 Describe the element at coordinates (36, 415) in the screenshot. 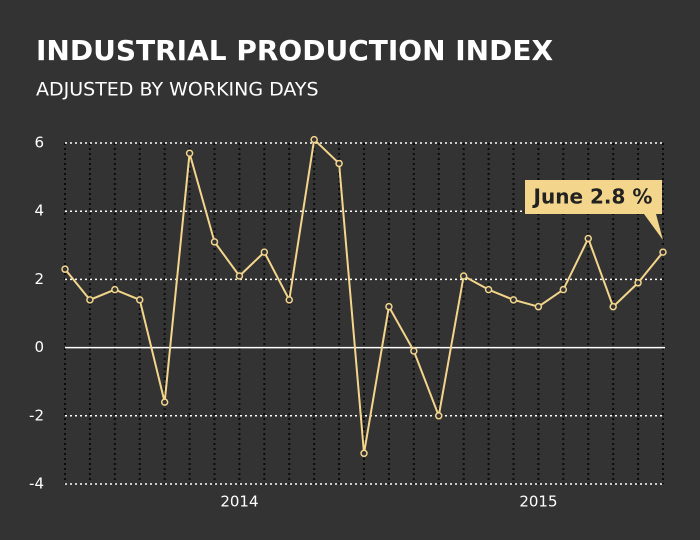

I see `y-tick-label: -2` at that location.